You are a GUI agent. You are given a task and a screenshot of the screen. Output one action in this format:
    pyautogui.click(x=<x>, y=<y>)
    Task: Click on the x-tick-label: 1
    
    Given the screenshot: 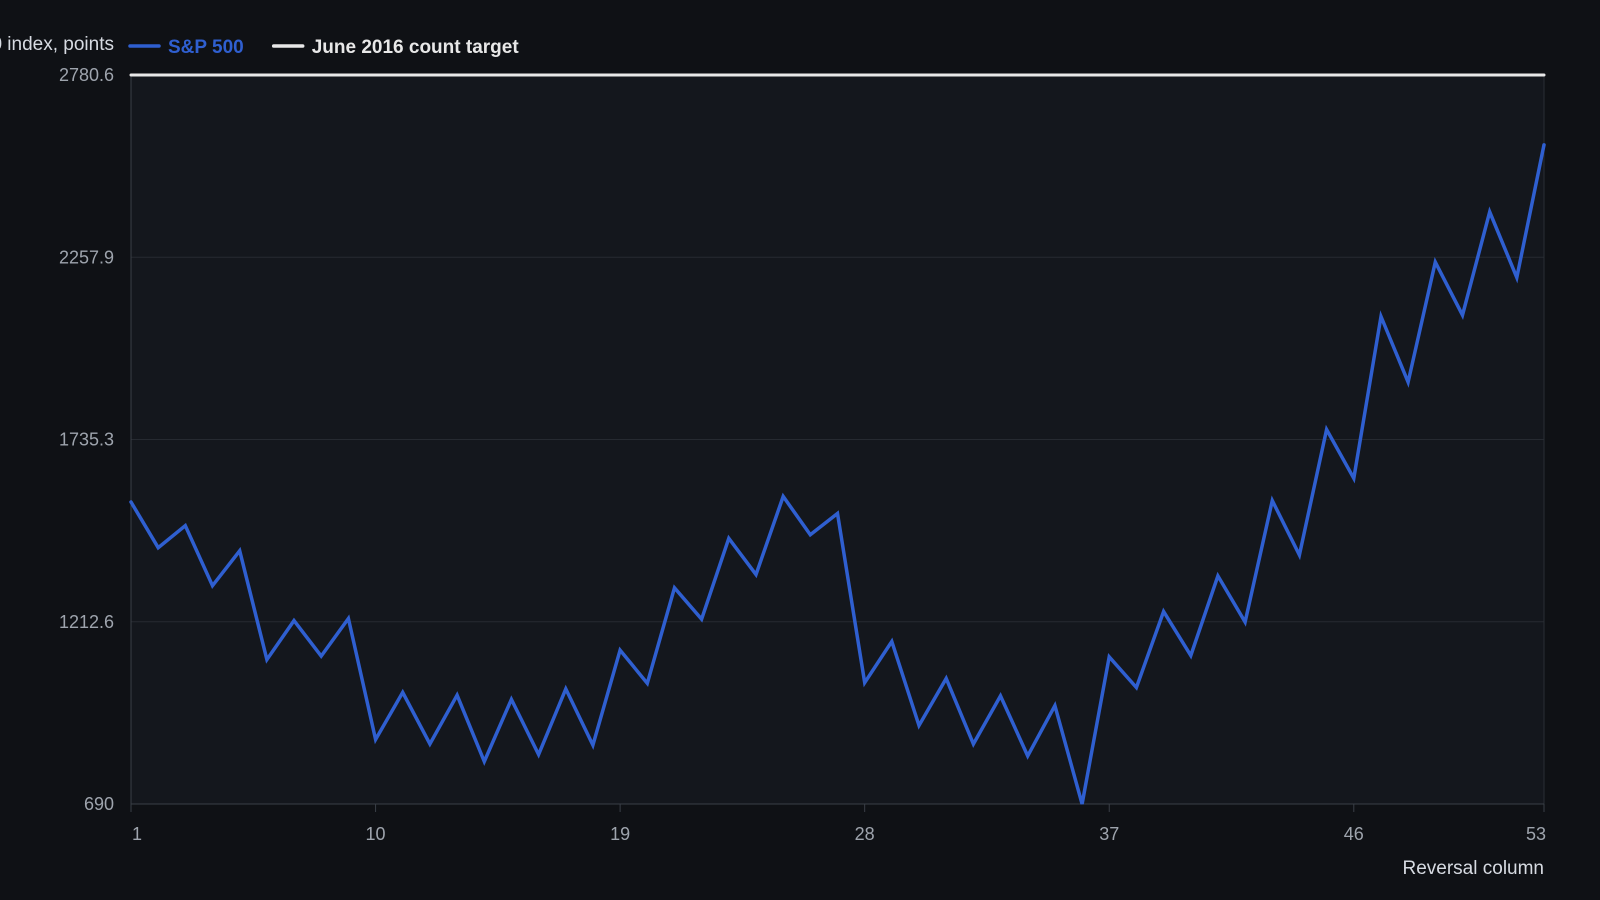 What is the action you would take?
    pyautogui.click(x=137, y=834)
    